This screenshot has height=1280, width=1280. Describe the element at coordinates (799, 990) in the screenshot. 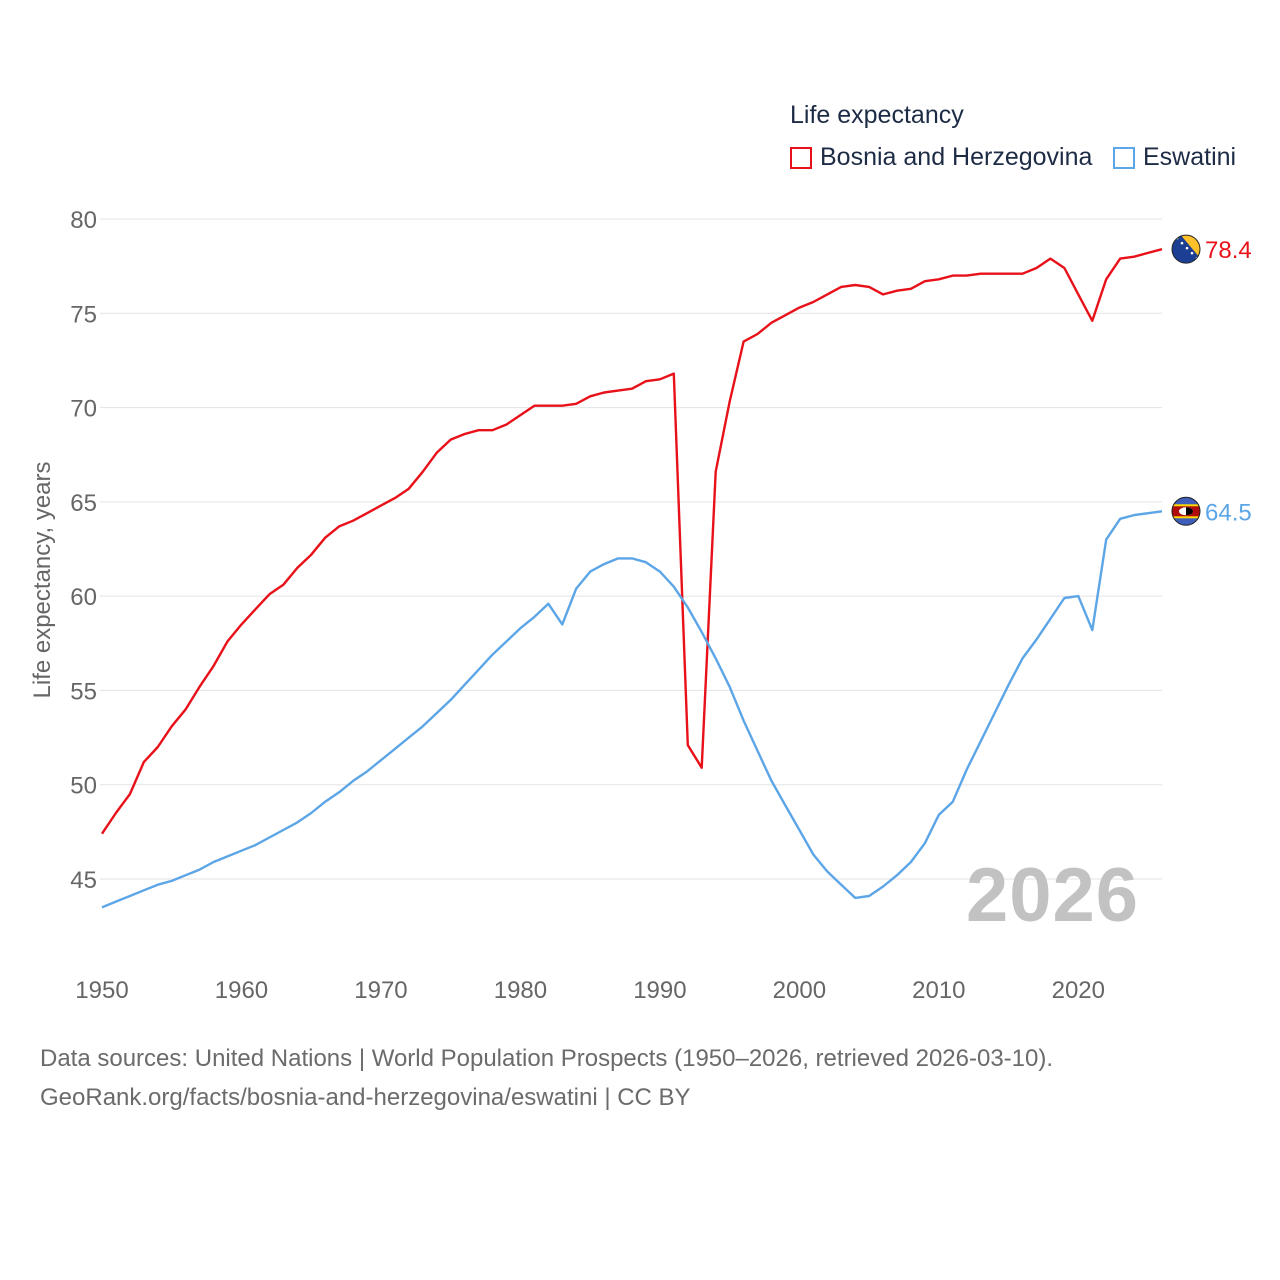

I see `x-tick-label: 2000` at that location.